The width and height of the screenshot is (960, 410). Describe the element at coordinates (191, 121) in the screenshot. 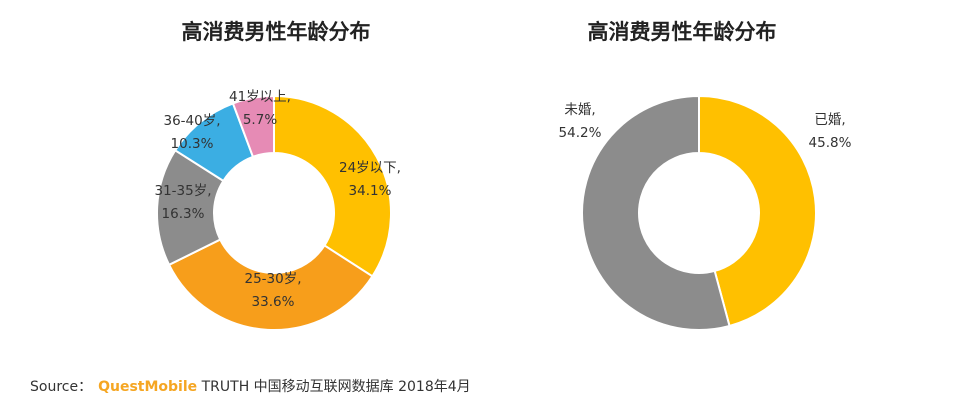

I see `slice-label-0-3-1: 36-40岁,` at that location.